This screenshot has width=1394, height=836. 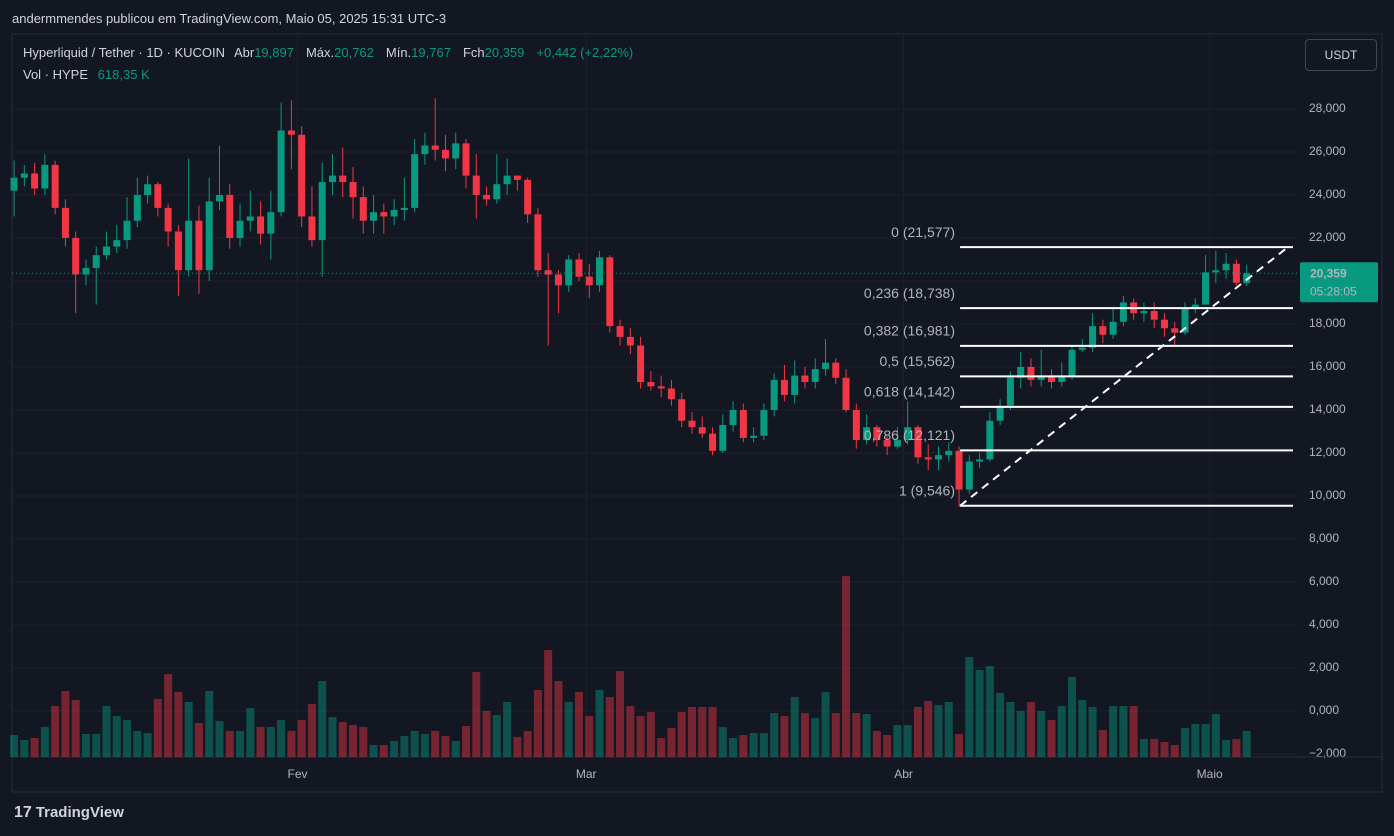 I want to click on logo: 17 TradingView, so click(x=69, y=812).